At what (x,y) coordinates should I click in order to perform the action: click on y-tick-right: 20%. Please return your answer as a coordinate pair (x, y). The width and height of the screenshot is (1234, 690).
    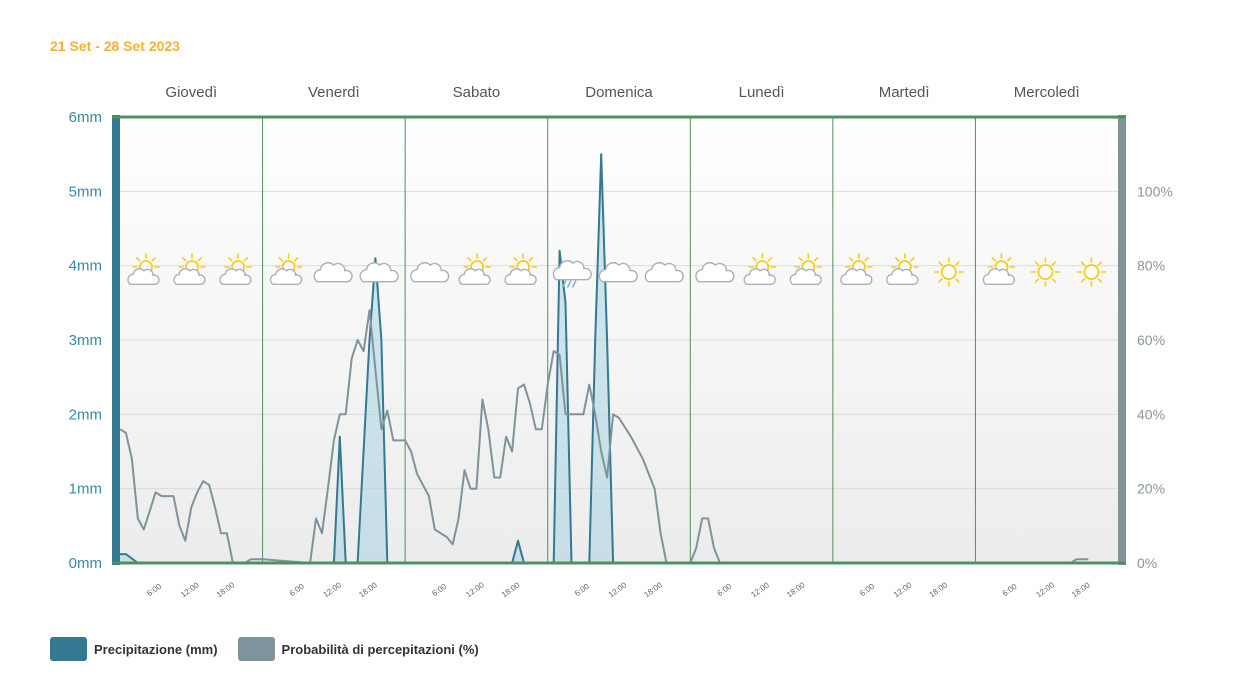
    Looking at the image, I should click on (1151, 489).